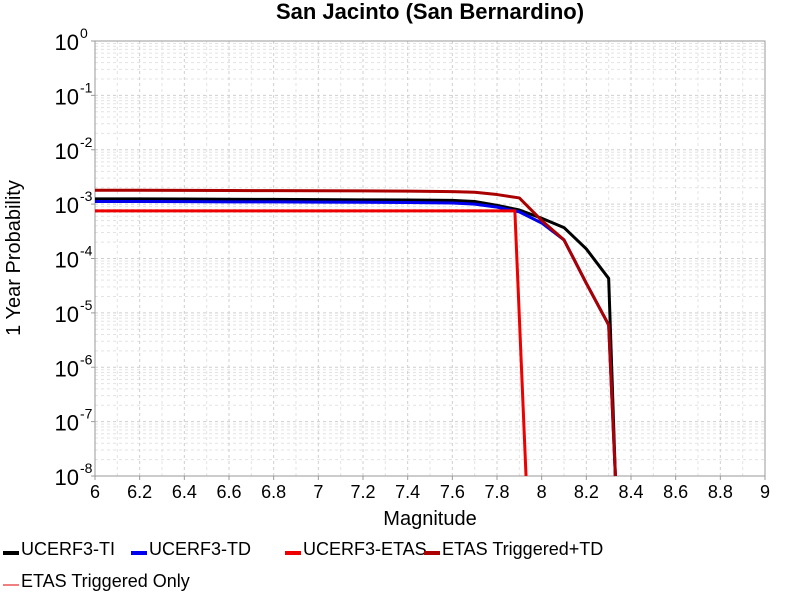 The width and height of the screenshot is (800, 600). Describe the element at coordinates (86, 359) in the screenshot. I see `y-tick-exponent: -6` at that location.